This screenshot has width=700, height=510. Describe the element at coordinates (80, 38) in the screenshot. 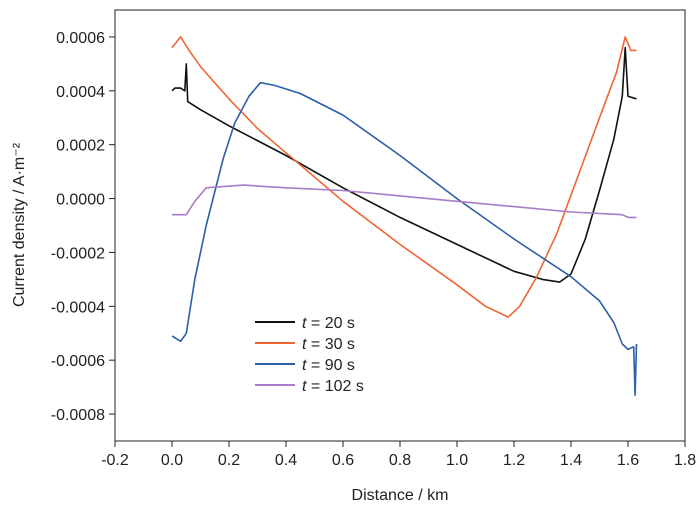

I see `y-tick-label: 0.0006` at that location.